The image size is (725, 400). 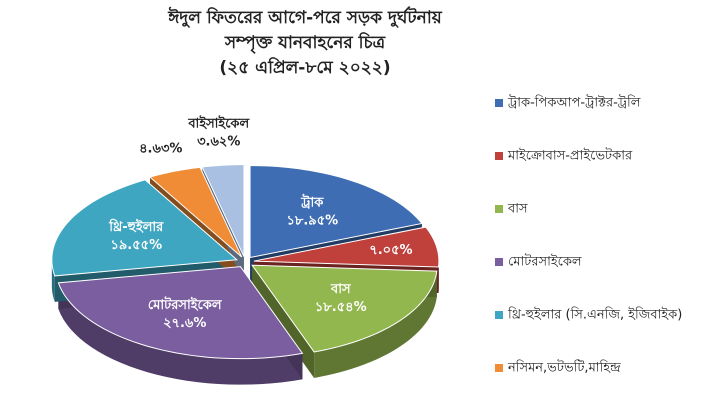 What do you see at coordinates (184, 323) in the screenshot?
I see `data-label: ২৭.৬%` at bounding box center [184, 323].